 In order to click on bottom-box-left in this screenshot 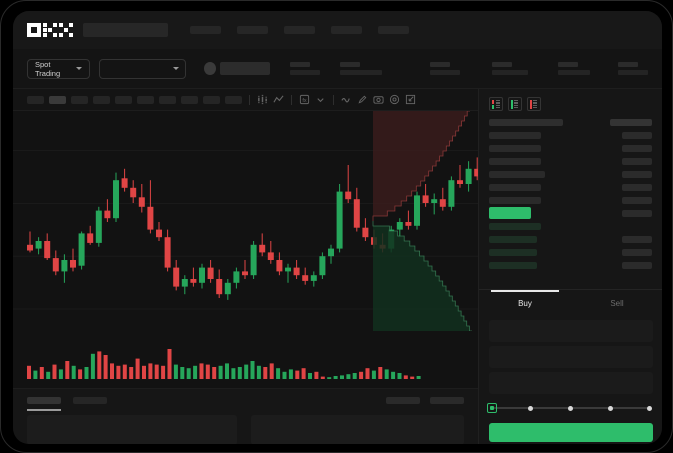, I will do `click(132, 429)`.